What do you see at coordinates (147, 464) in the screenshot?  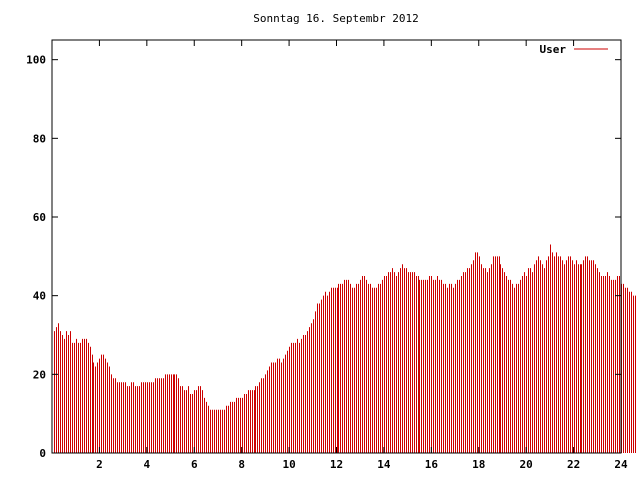 I see `x-tick-label: 4` at bounding box center [147, 464].